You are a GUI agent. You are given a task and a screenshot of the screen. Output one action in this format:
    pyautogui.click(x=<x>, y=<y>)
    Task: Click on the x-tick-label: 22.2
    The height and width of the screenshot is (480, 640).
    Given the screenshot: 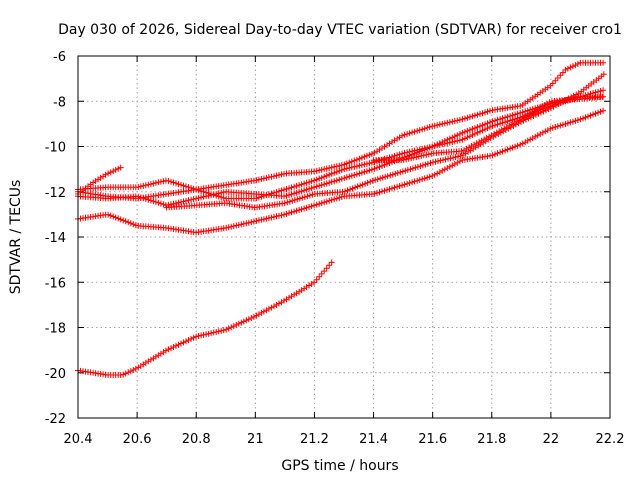 What is the action you would take?
    pyautogui.click(x=610, y=439)
    